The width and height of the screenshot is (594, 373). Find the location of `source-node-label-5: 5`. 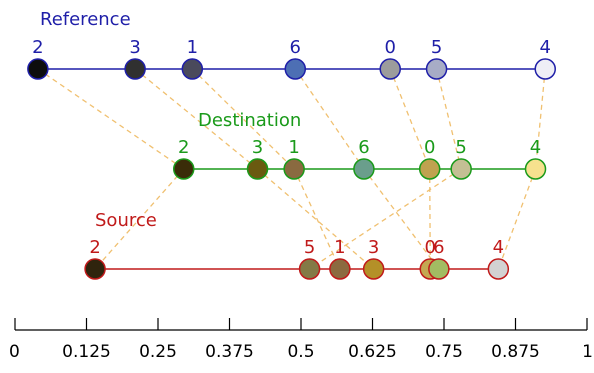

source-node-label-5: 5 is located at coordinates (309, 247).